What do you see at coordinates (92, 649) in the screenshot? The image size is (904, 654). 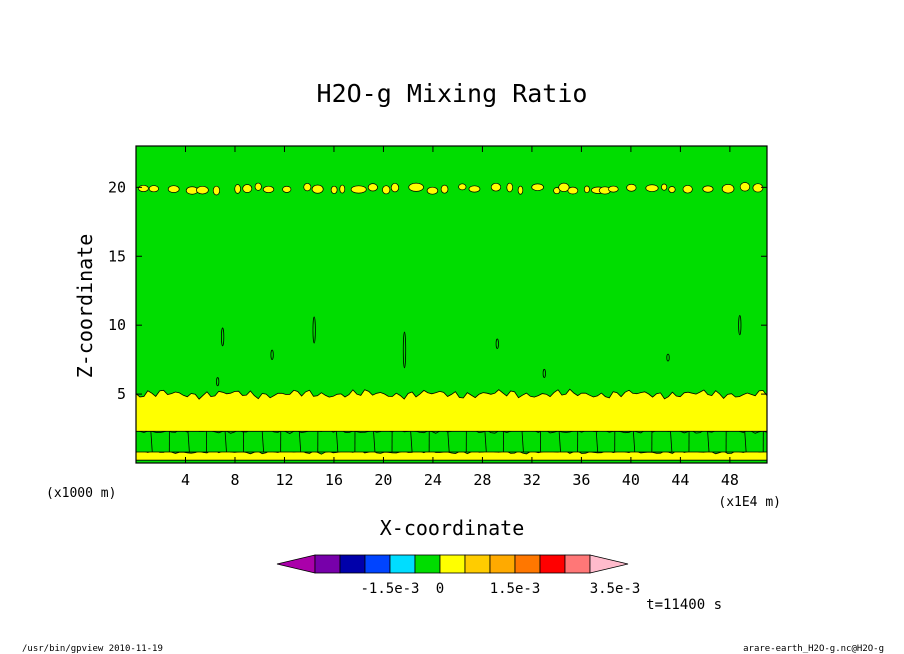 I see `footer-left: /usr/bin/gpview 2010-11-19` at bounding box center [92, 649].